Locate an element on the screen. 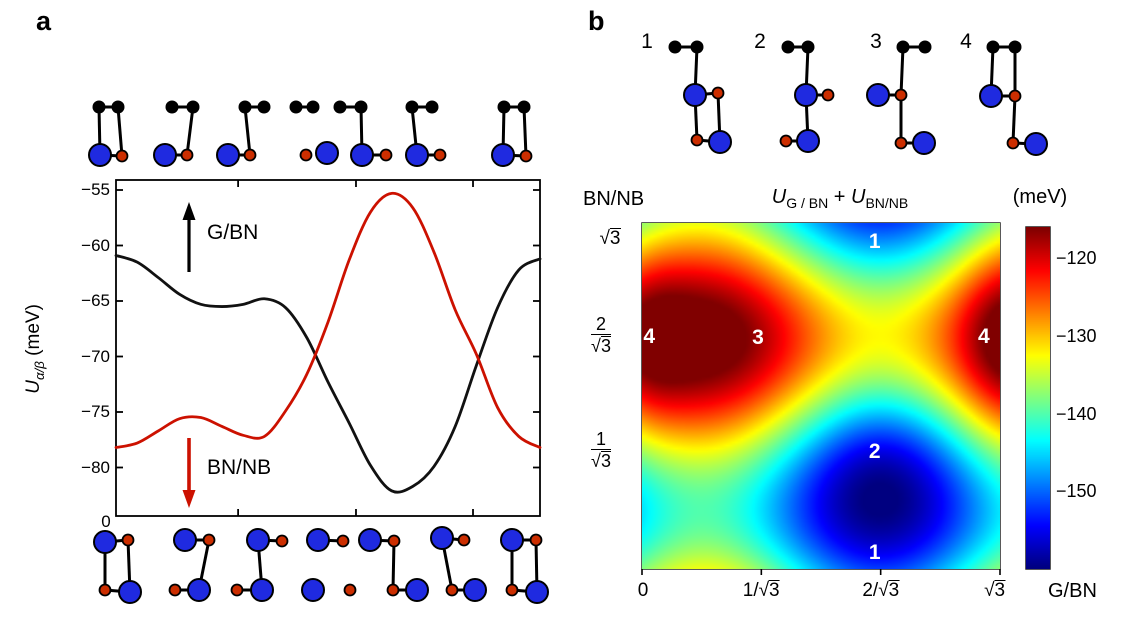 Image resolution: width=1133 pixels, height=624 pixels. panel-b-xtick-label: 1/√3 is located at coordinates (761, 590).